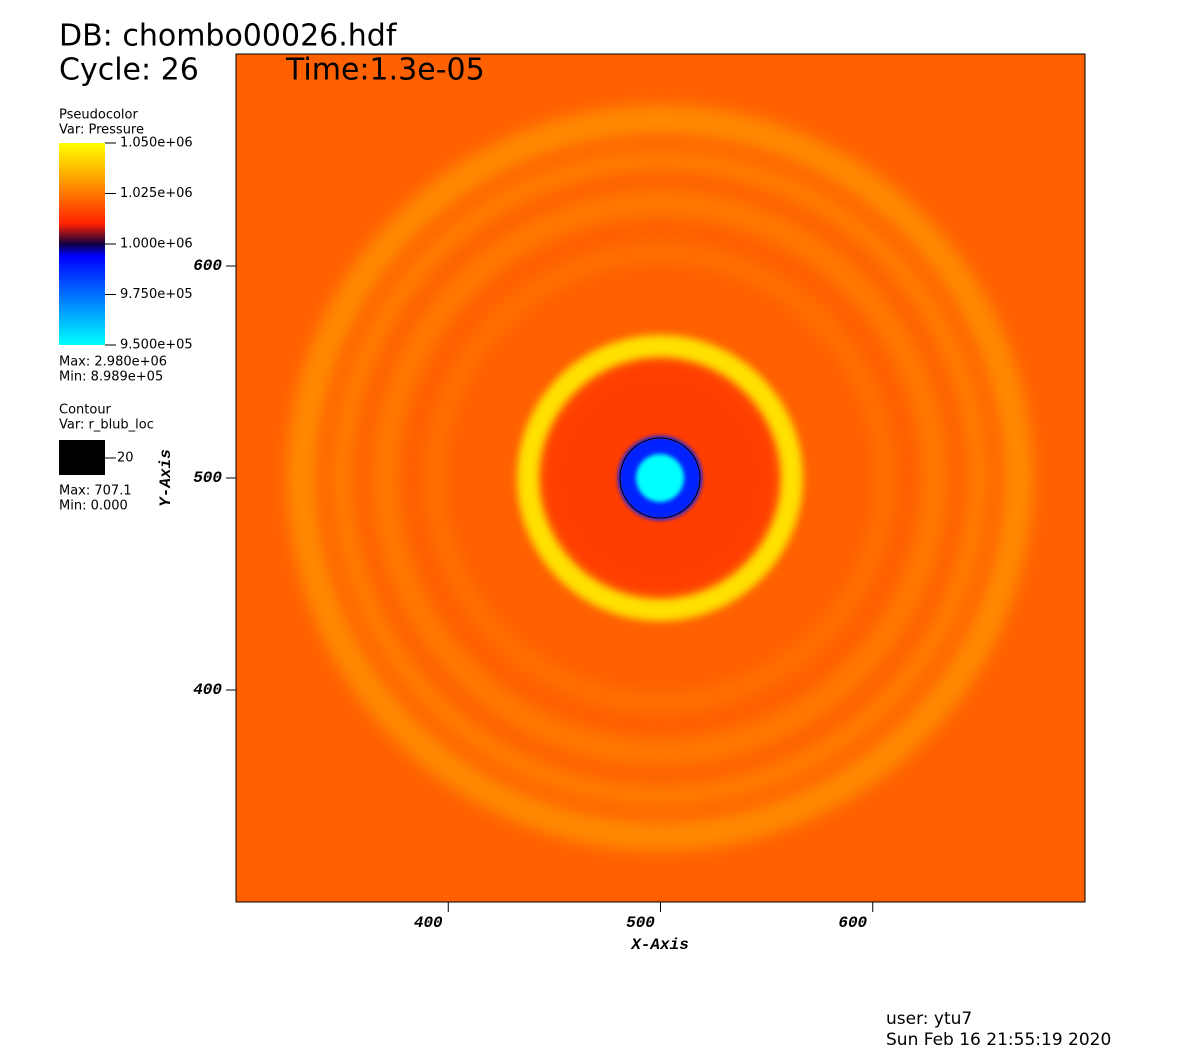 The image size is (1182, 1062). What do you see at coordinates (156, 244) in the screenshot?
I see `color-bar-label: 1.000e+06` at bounding box center [156, 244].